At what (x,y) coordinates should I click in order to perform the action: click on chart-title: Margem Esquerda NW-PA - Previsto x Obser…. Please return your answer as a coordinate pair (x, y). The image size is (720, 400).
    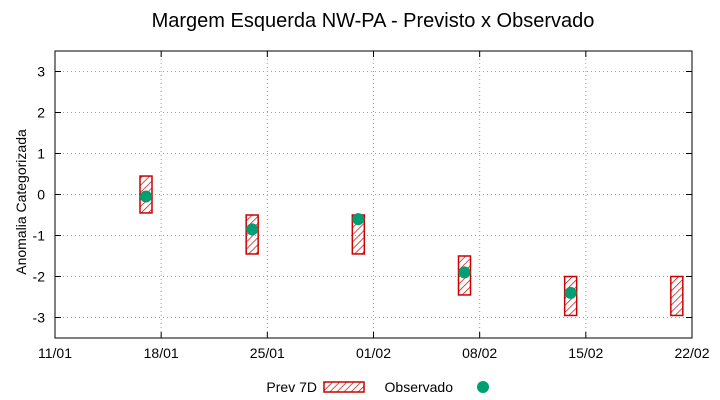
    Looking at the image, I should click on (373, 21).